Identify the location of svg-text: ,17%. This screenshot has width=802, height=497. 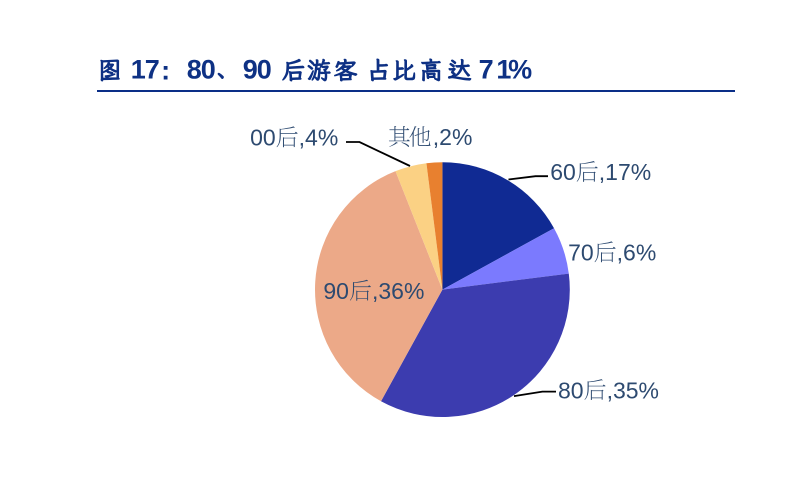
(625, 172).